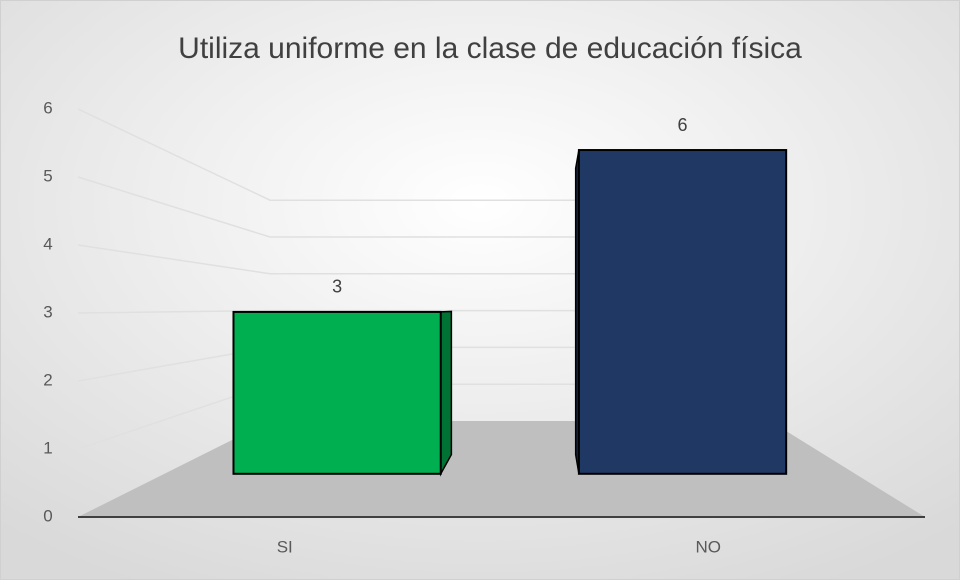  Describe the element at coordinates (47, 447) in the screenshot. I see `y-tick-label: 1` at that location.